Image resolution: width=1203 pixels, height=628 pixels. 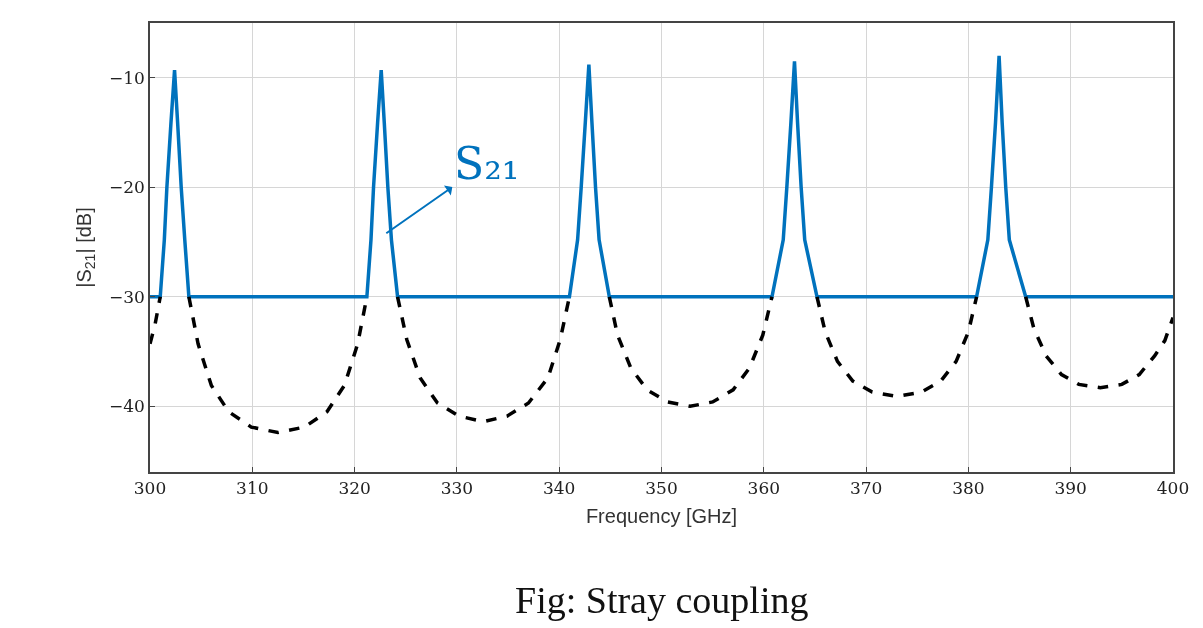 What do you see at coordinates (1070, 488) in the screenshot?
I see `x-tick-label: 390` at bounding box center [1070, 488].